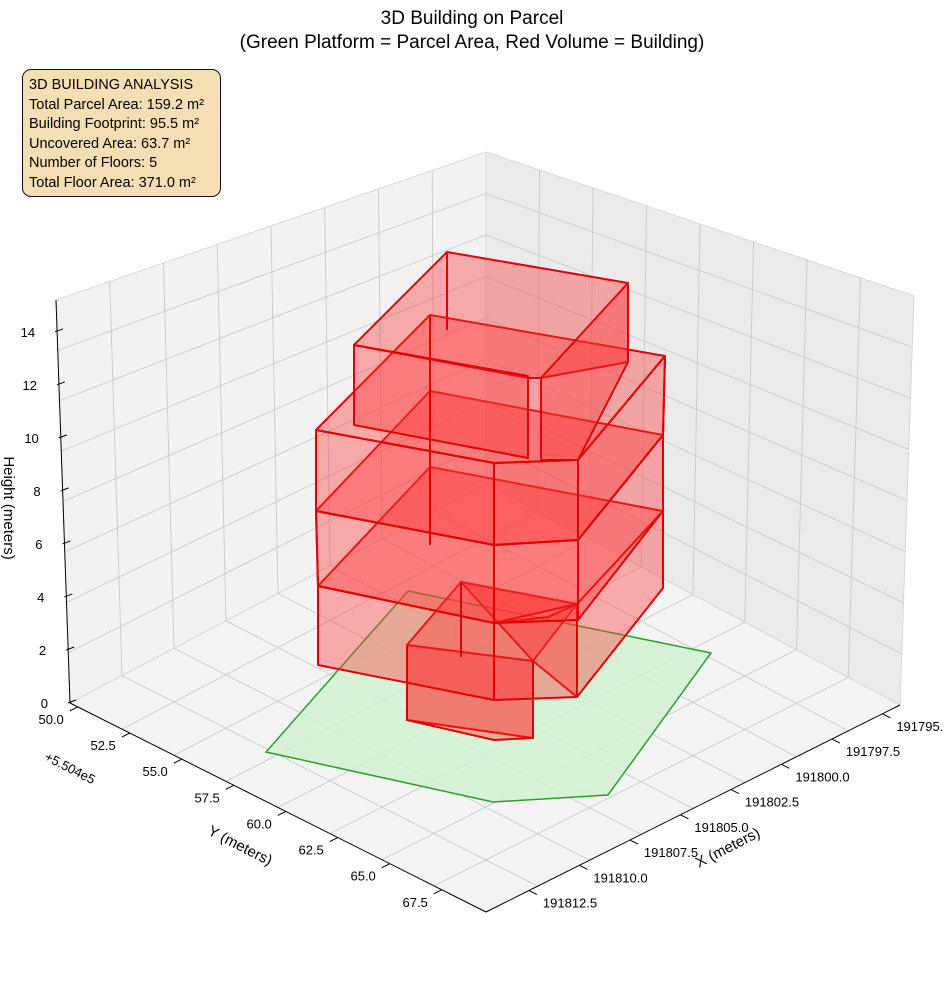 This screenshot has width=944, height=992. I want to click on chart-title-line-1: 3D Building on Parcel, so click(472, 18).